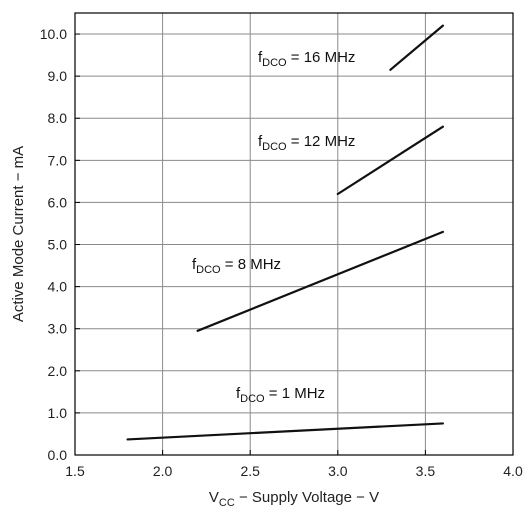 The width and height of the screenshot is (526, 514). Describe the element at coordinates (58, 202) in the screenshot. I see `y-tick-label: 6.0` at that location.